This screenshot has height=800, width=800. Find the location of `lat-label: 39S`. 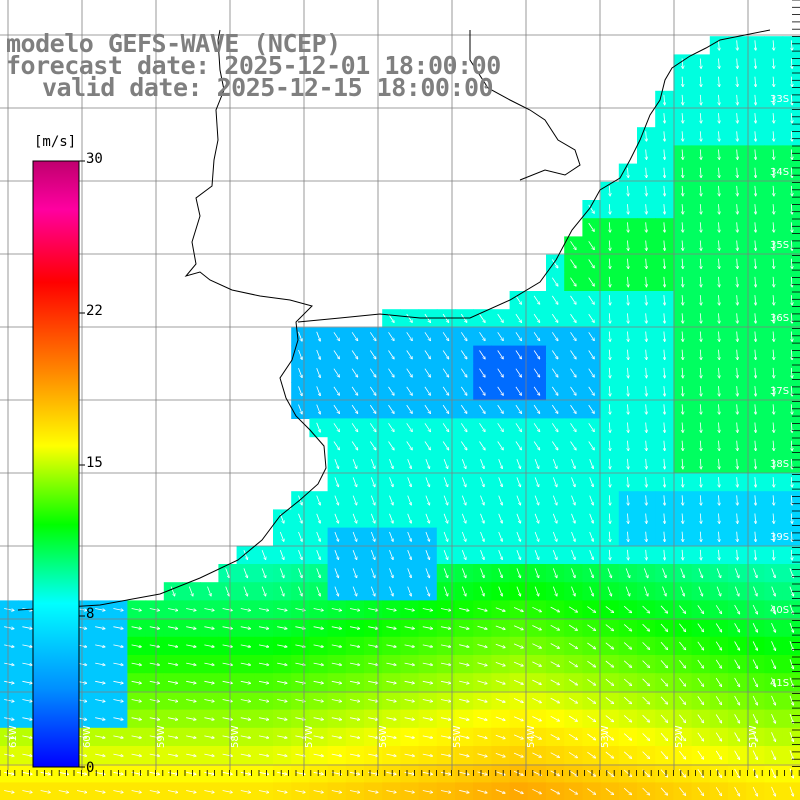

lat-label: 39S is located at coordinates (780, 537).